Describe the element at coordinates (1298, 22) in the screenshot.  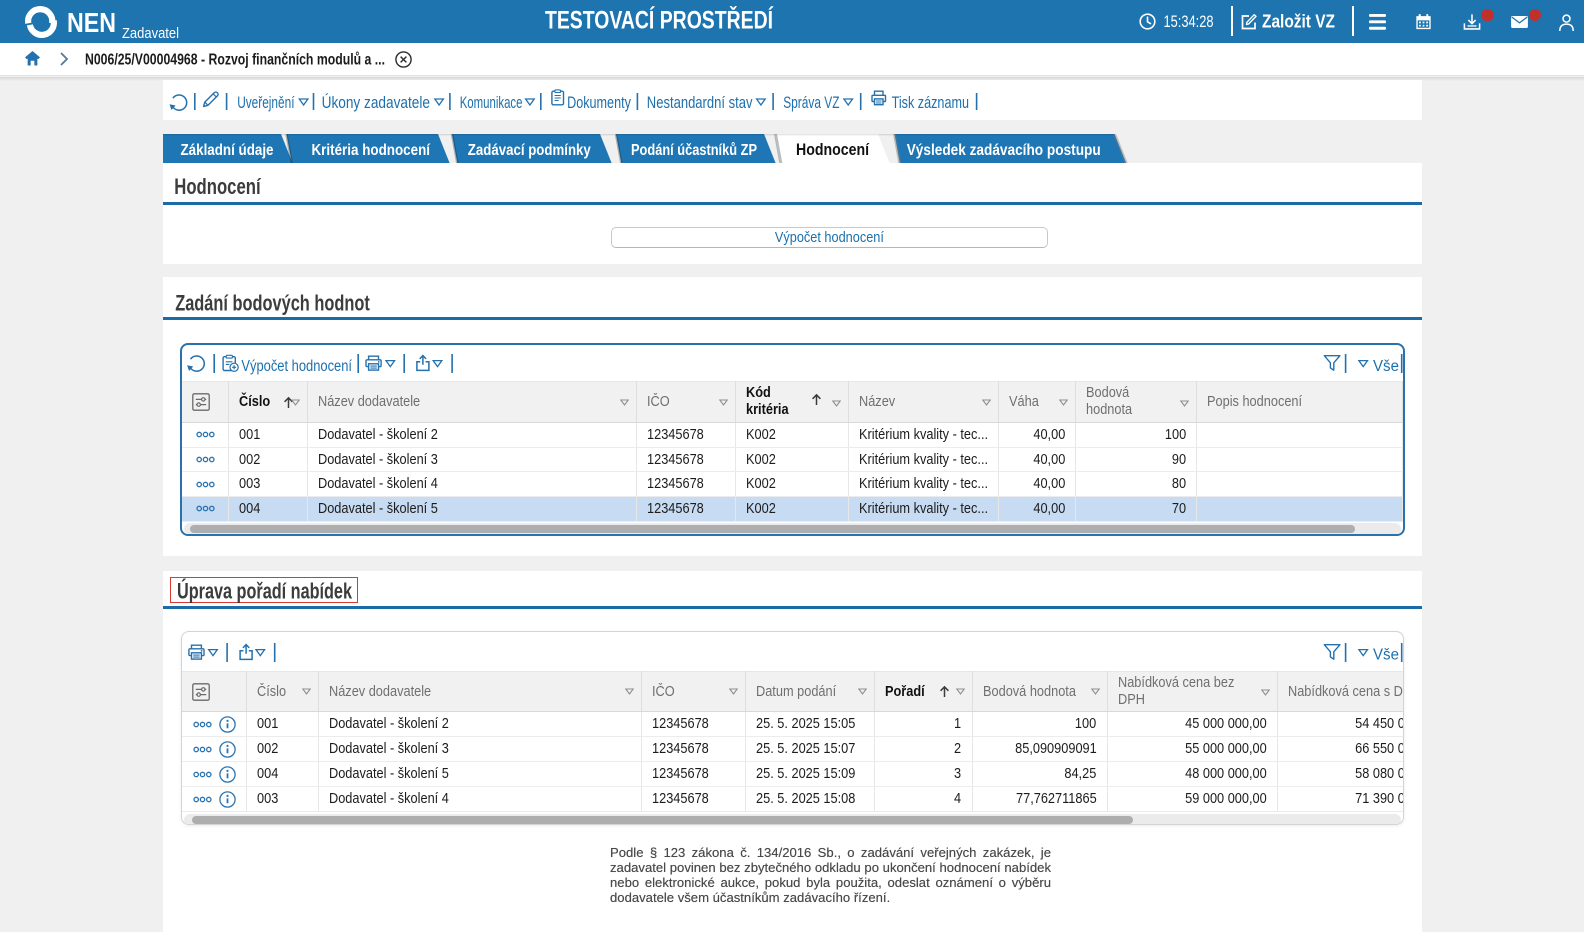
I see `svg-text: Založit VZ` at that location.